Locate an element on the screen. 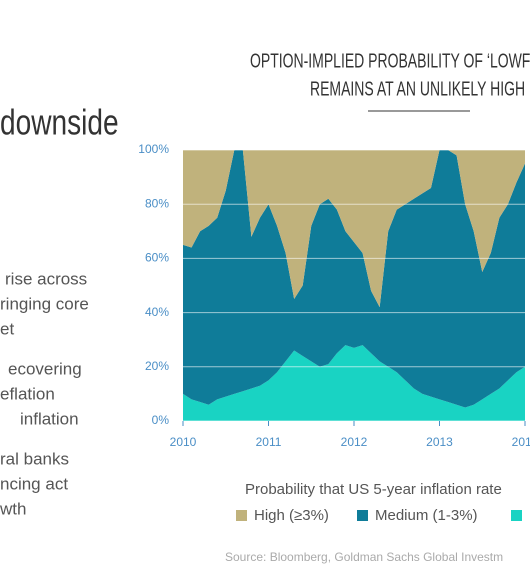 The height and width of the screenshot is (578, 530). sidebar-line: inflation is located at coordinates (49, 418).